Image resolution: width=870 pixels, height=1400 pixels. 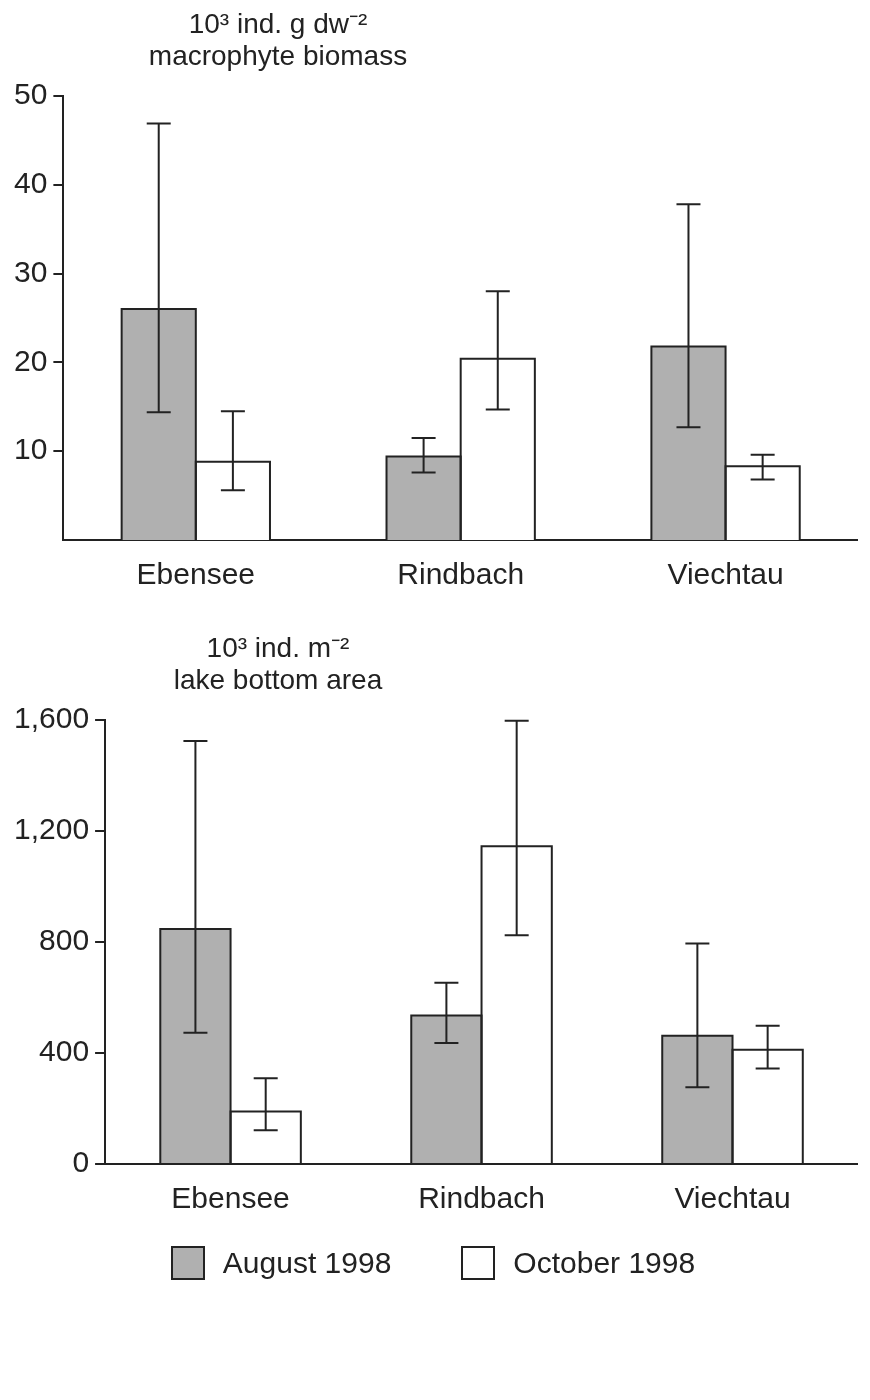 What do you see at coordinates (278, 24) in the screenshot?
I see `chart-title: 10³ ind. g dw⁻²` at bounding box center [278, 24].